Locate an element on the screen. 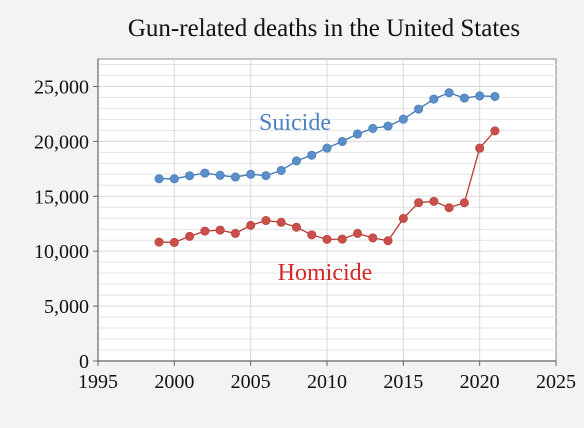  y-tick-label: 25,000 is located at coordinates (61, 87).